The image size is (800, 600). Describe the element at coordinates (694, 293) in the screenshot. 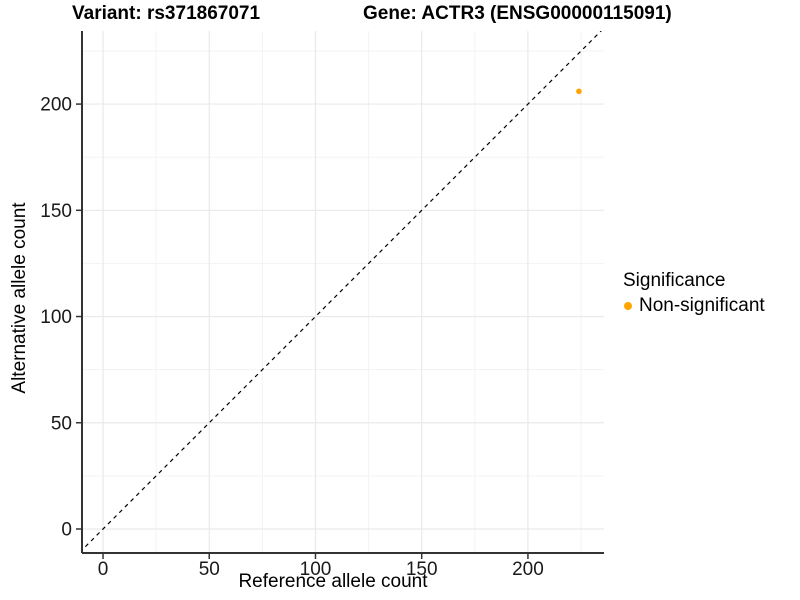

I see `legend: Significance Non-significant` at that location.